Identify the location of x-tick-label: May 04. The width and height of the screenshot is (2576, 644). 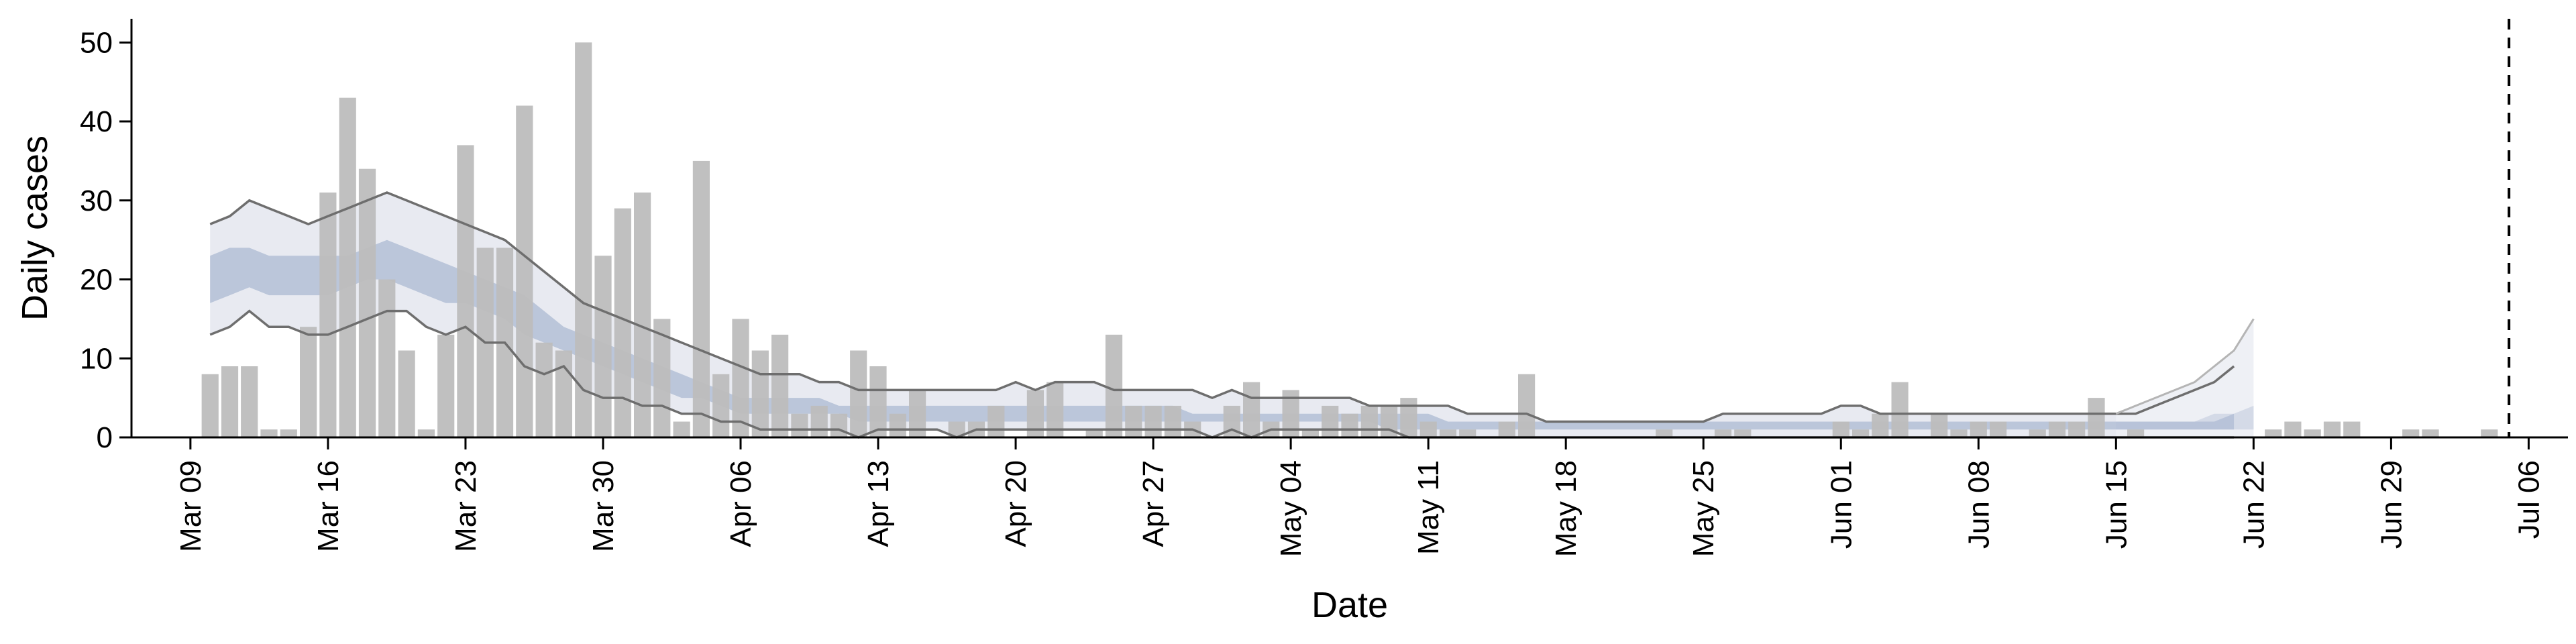
(1291, 508).